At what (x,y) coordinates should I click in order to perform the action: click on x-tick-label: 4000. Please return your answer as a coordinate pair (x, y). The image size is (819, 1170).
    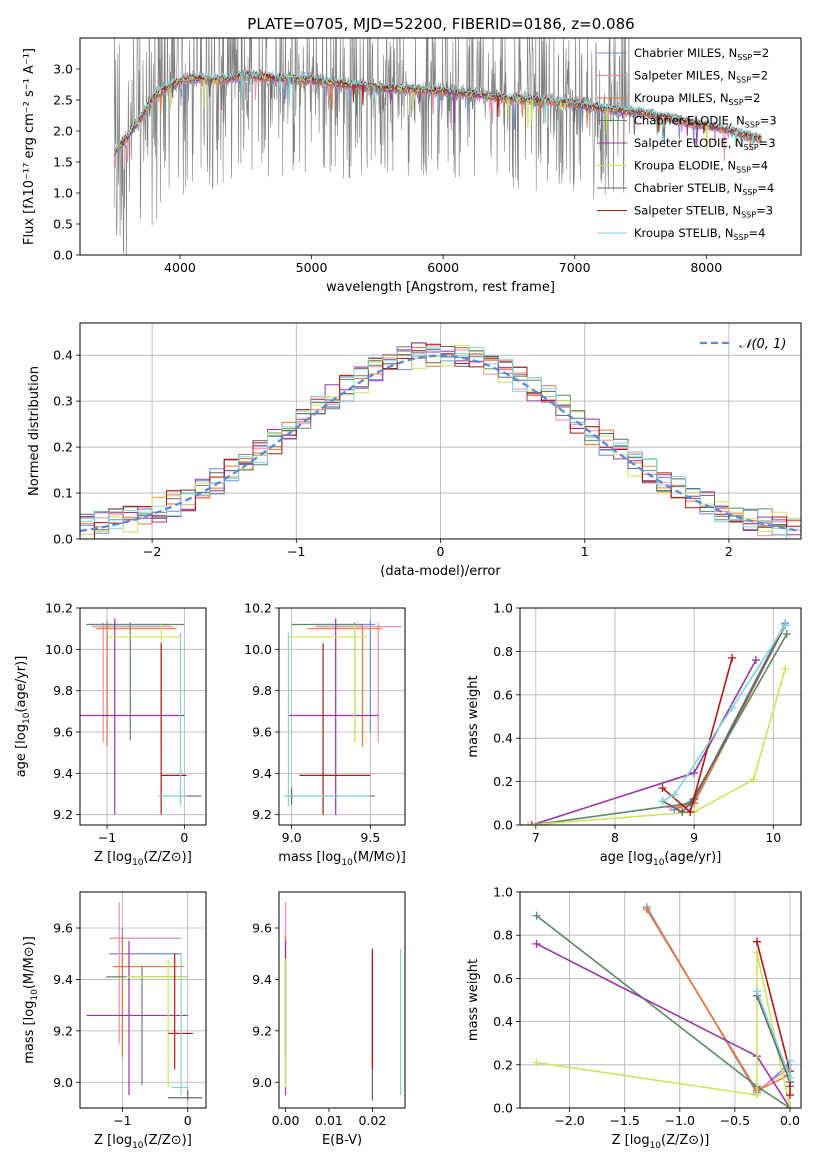
    Looking at the image, I should click on (180, 267).